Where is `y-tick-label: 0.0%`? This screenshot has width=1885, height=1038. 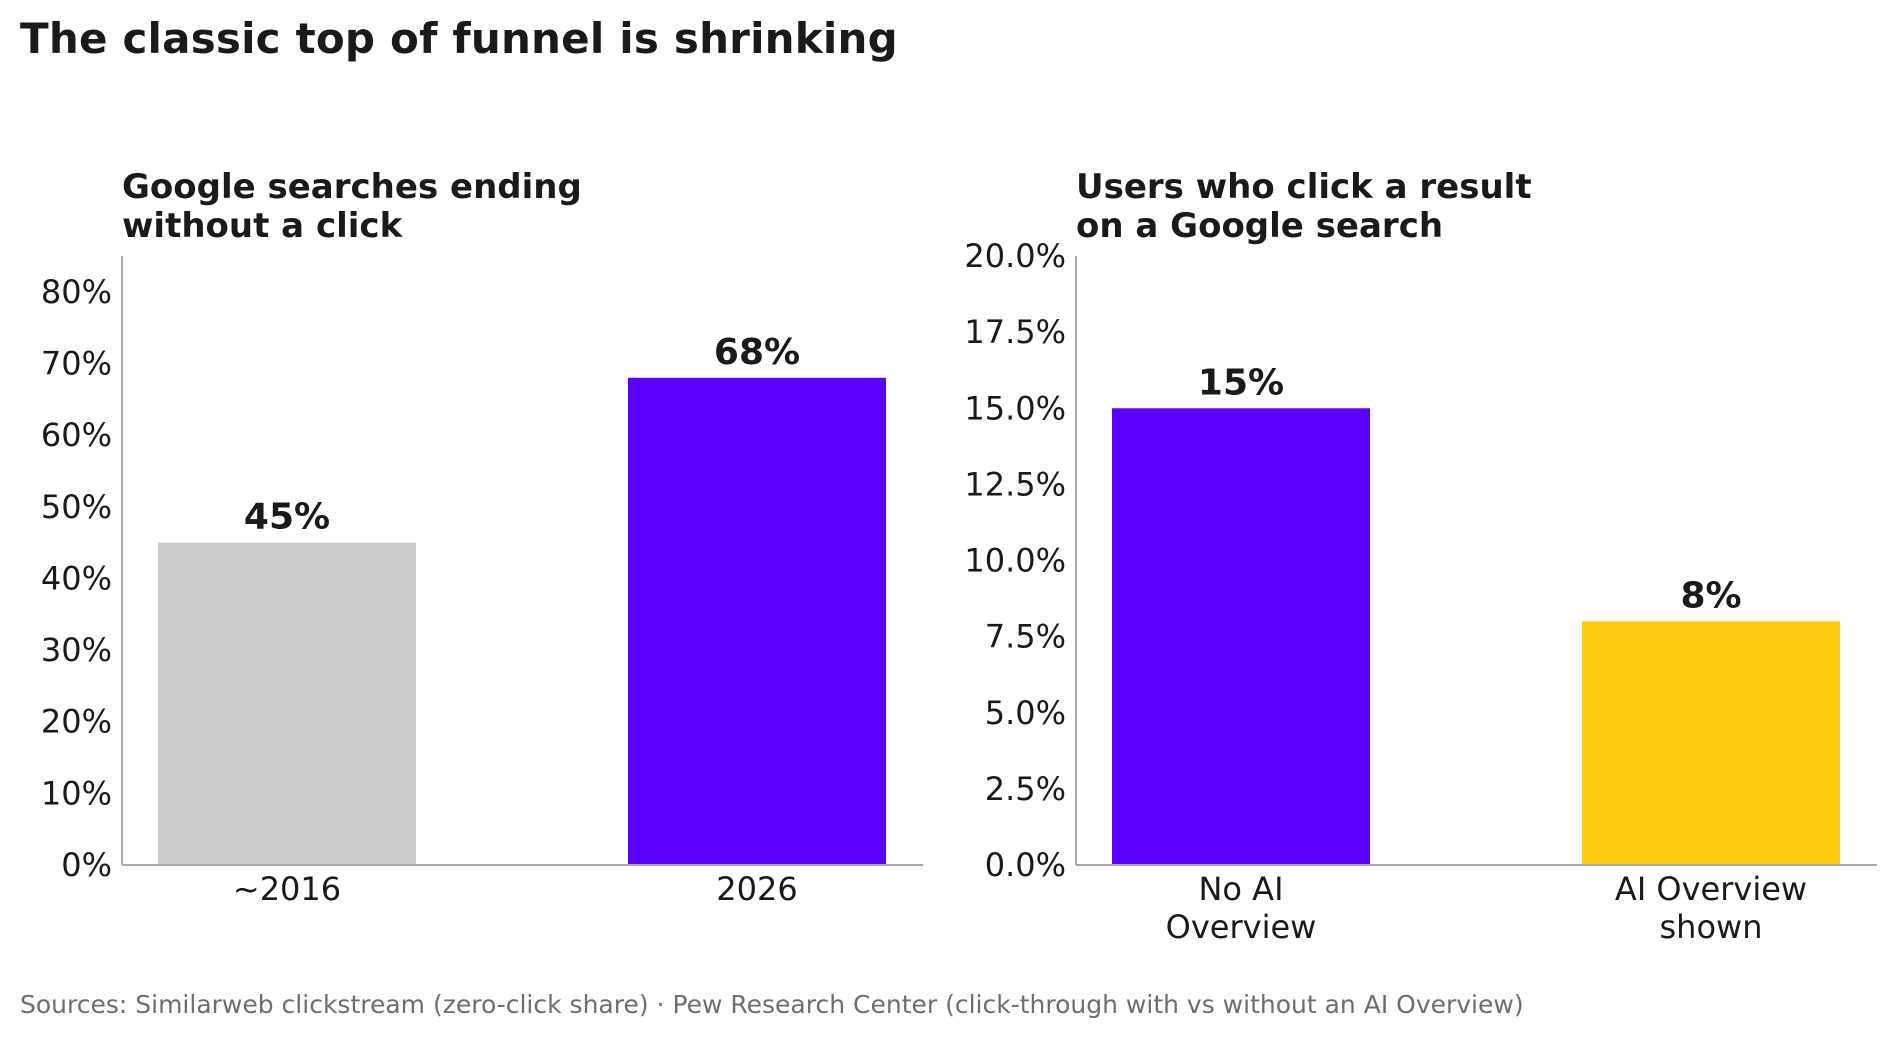 y-tick-label: 0.0% is located at coordinates (1025, 865).